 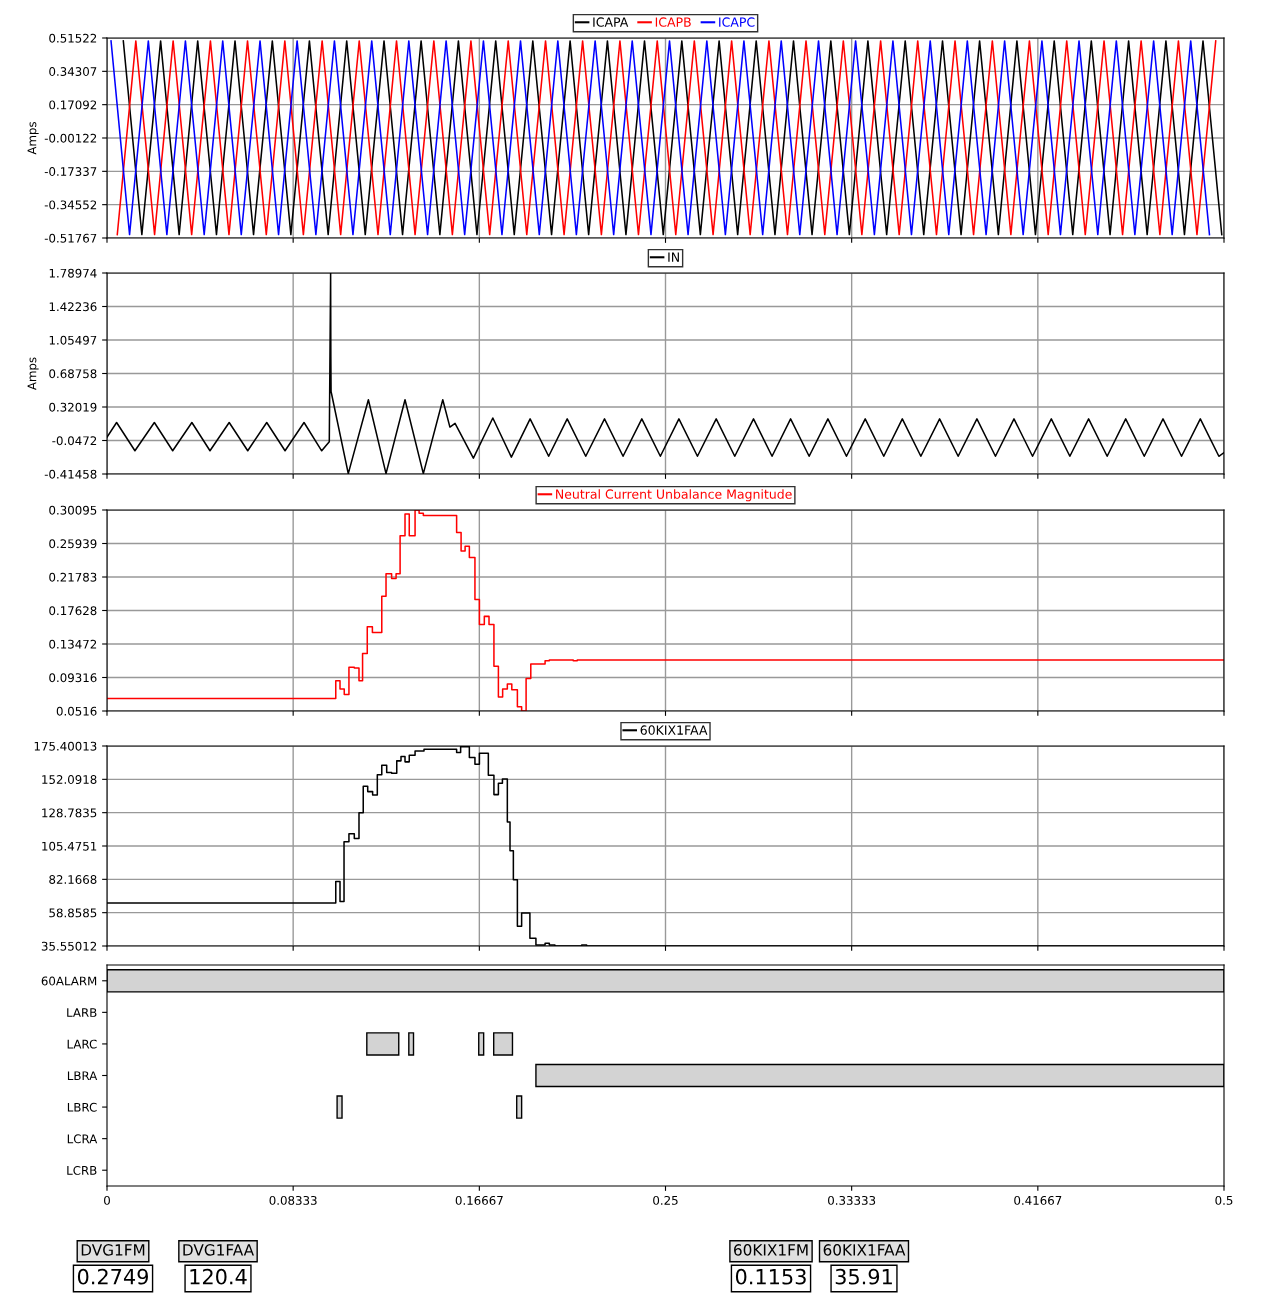 I want to click on y-tick-label: 0.0516, so click(x=76, y=711).